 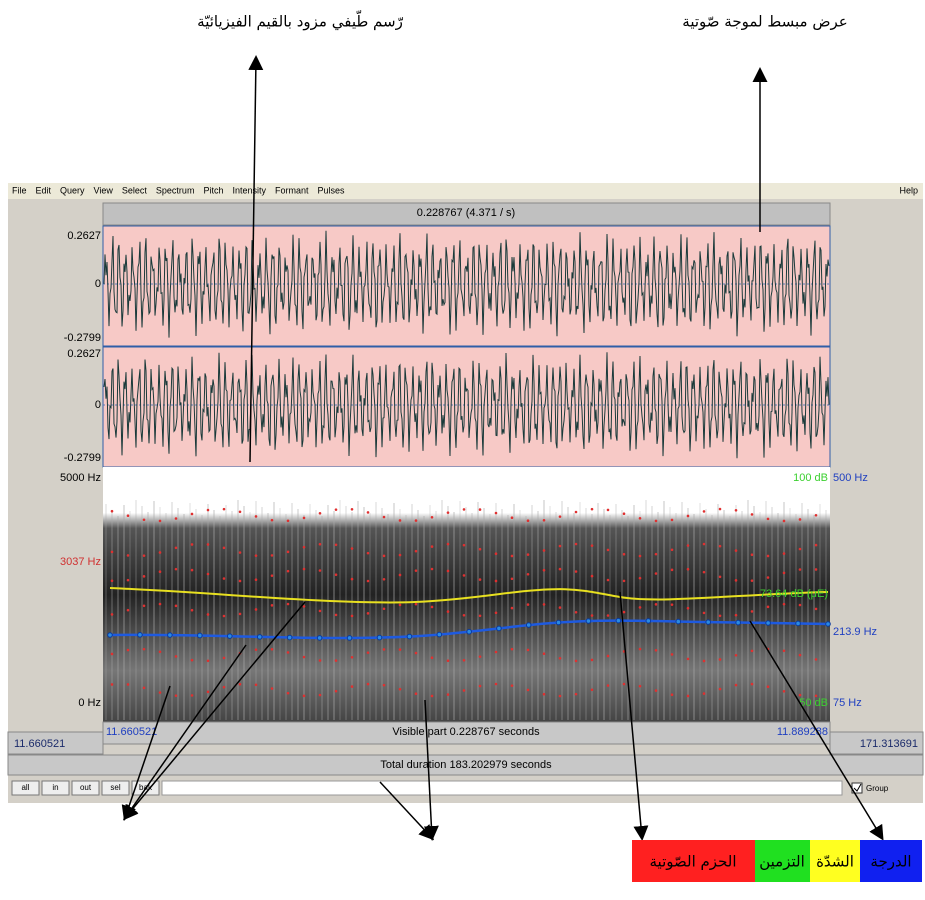 I want to click on left-bar, so click(x=55, y=743).